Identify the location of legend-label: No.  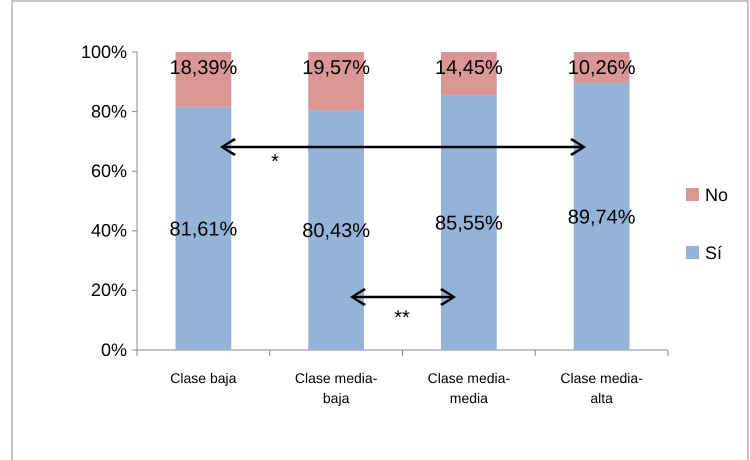
(716, 195).